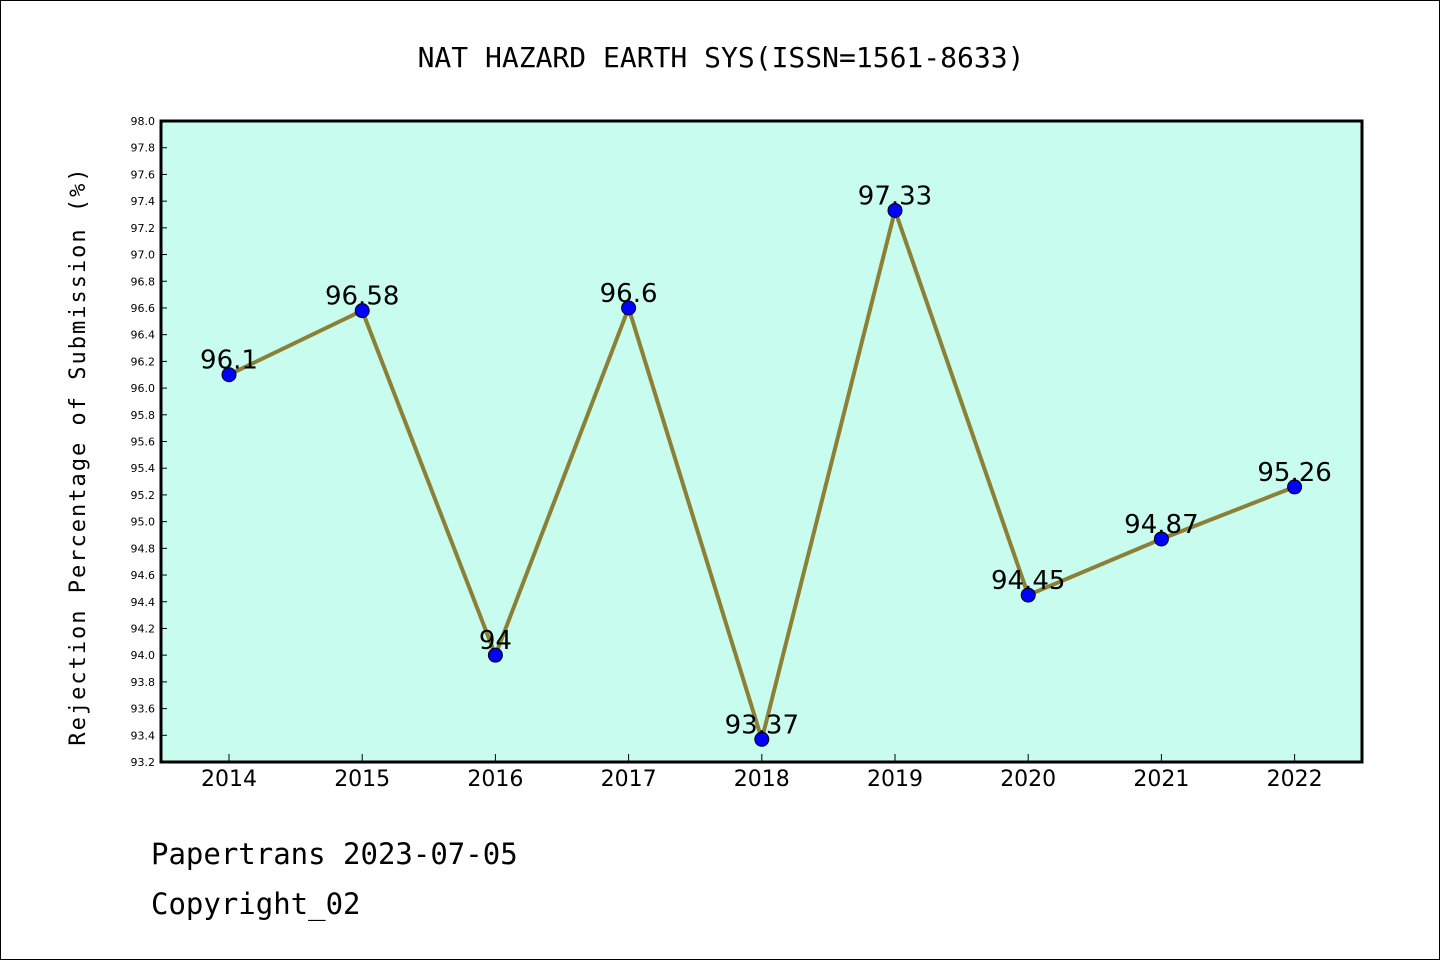 The height and width of the screenshot is (961, 1440). What do you see at coordinates (629, 779) in the screenshot?
I see `x-tick-label: 2017` at bounding box center [629, 779].